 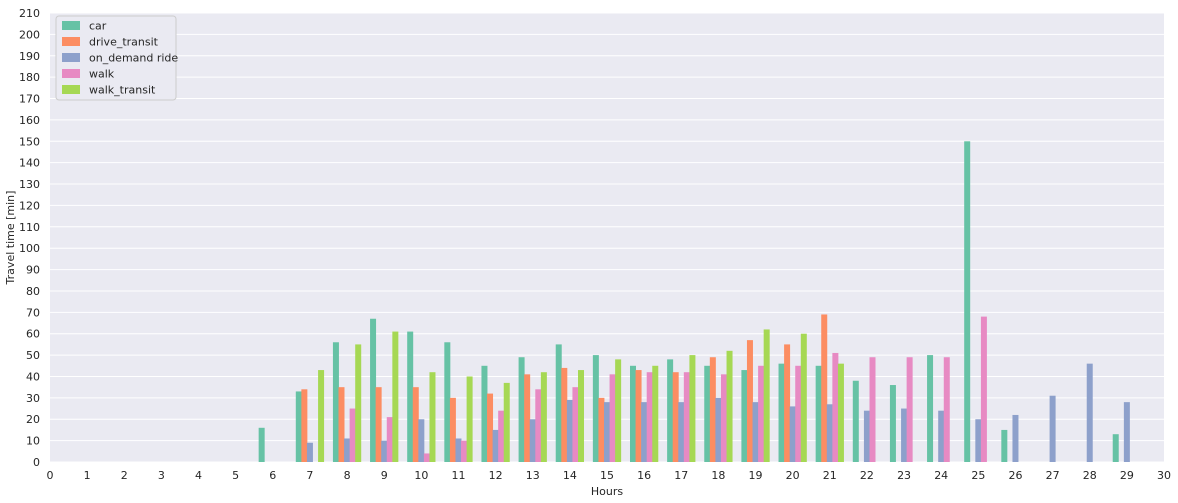 I want to click on x-tick-label: 15, so click(x=607, y=475).